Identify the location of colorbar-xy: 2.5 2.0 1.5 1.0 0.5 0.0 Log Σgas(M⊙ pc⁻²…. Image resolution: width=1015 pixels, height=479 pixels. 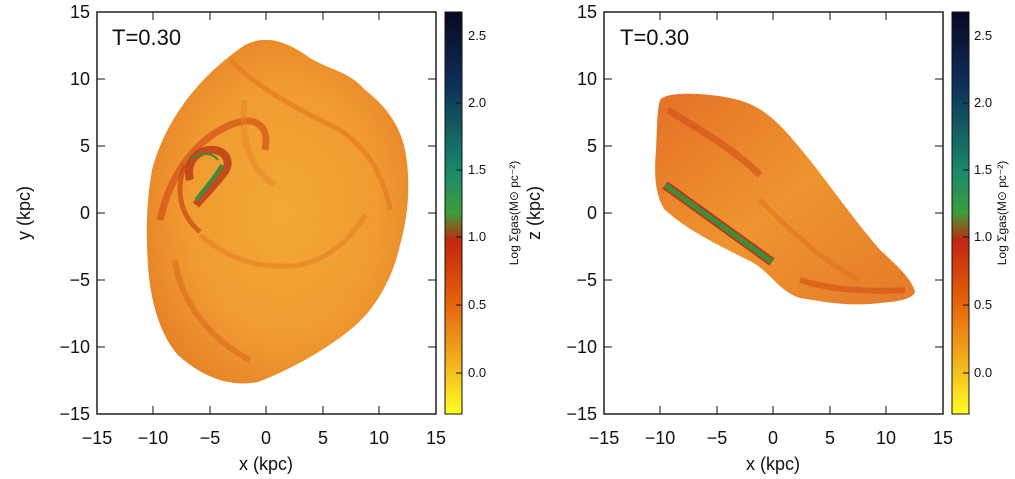
(482, 213).